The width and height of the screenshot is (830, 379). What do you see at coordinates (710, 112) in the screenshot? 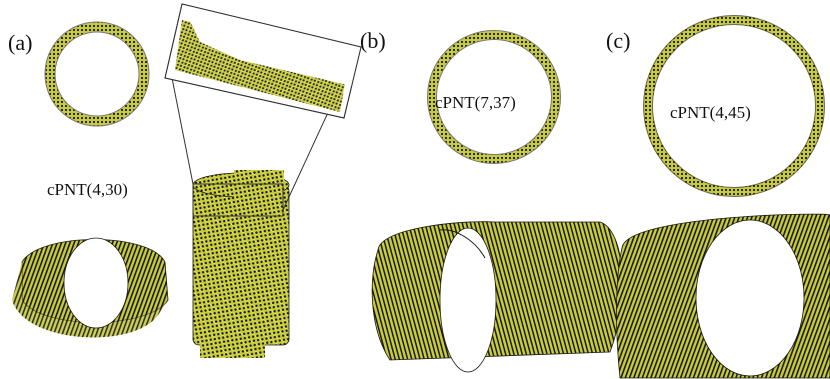
I see `panel-c-caption: cPNT(4,45)` at bounding box center [710, 112].